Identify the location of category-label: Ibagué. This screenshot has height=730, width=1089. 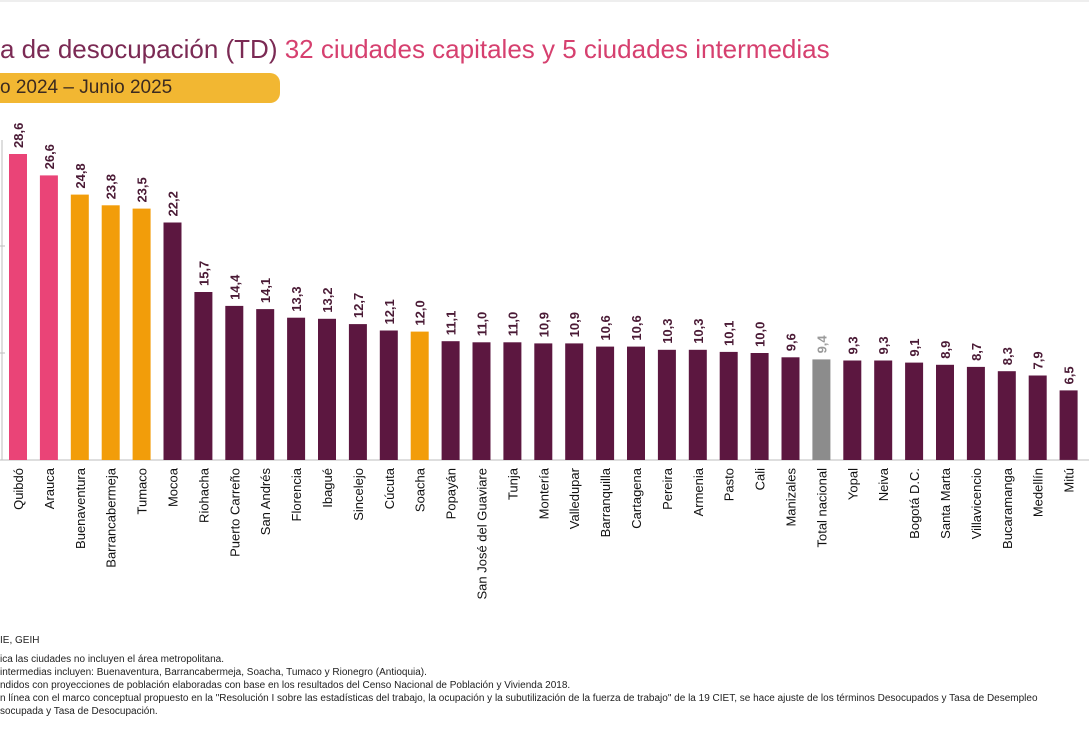
(327, 488).